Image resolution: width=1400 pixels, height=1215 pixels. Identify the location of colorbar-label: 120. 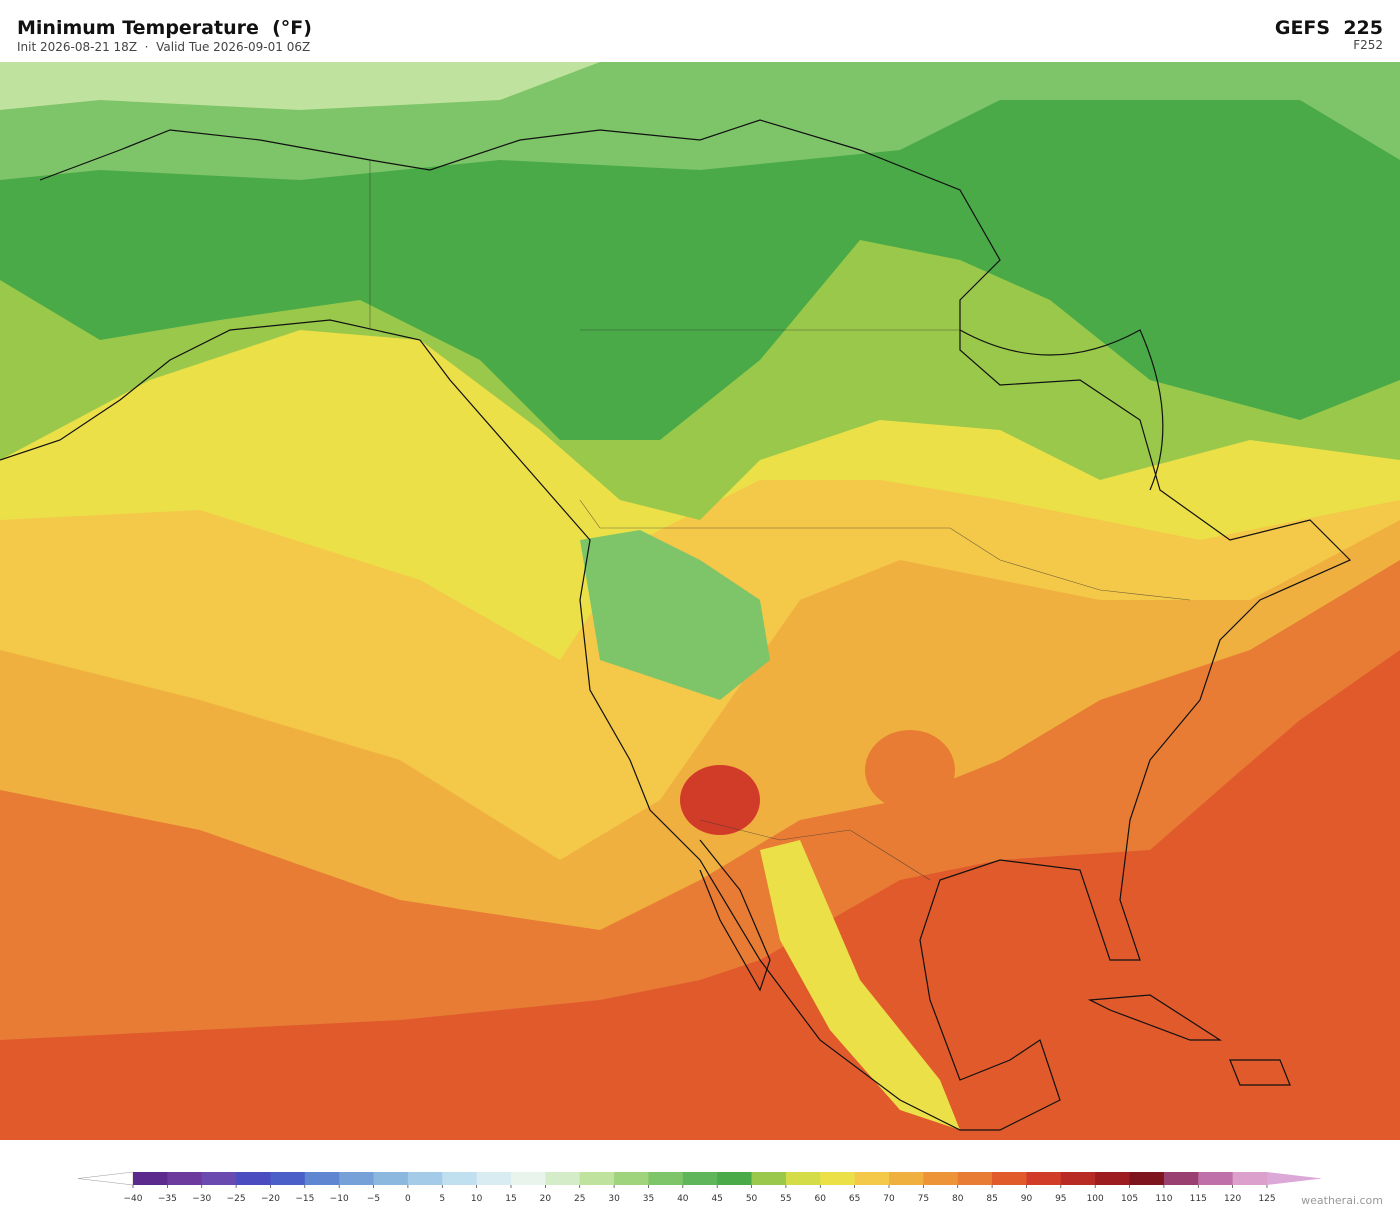
(1232, 1199).